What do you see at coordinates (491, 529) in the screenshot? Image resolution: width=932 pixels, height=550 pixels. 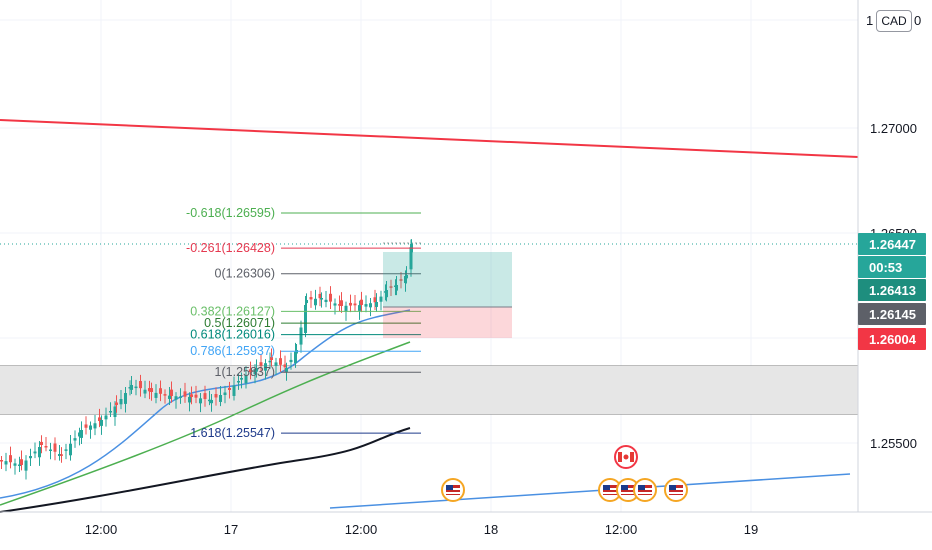 I see `time-tick: 18` at bounding box center [491, 529].